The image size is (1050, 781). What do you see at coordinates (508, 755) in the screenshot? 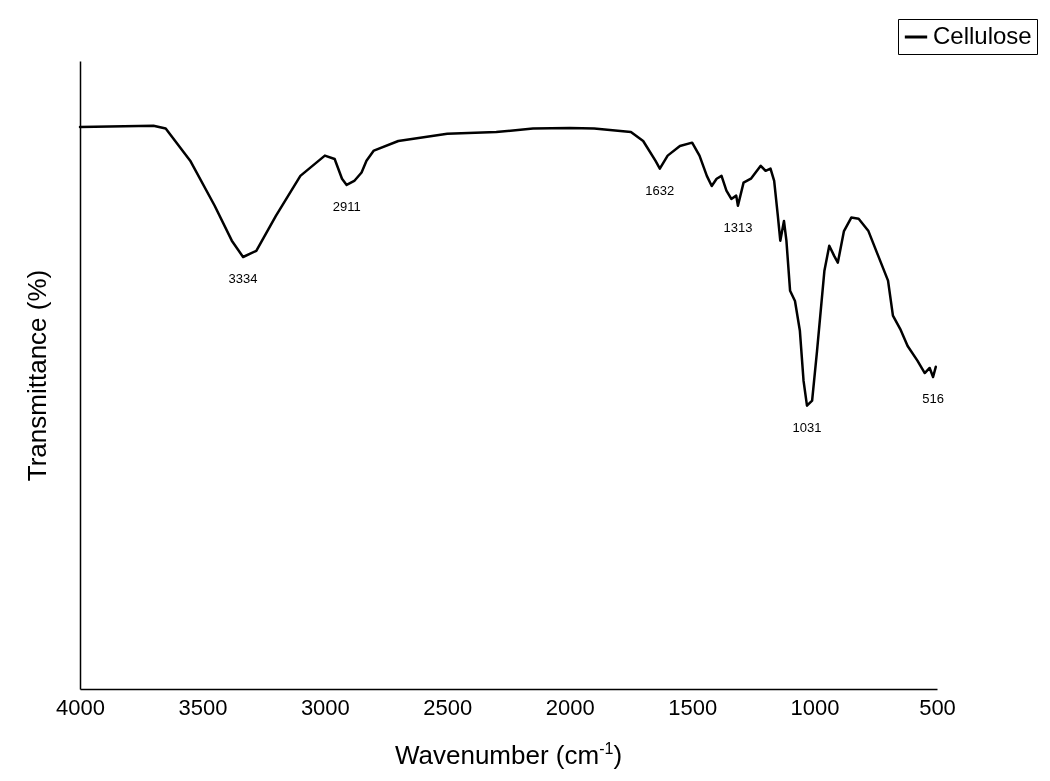
I see `x-axis-title: Wavenumber (cm$^{-1}$)` at bounding box center [508, 755].